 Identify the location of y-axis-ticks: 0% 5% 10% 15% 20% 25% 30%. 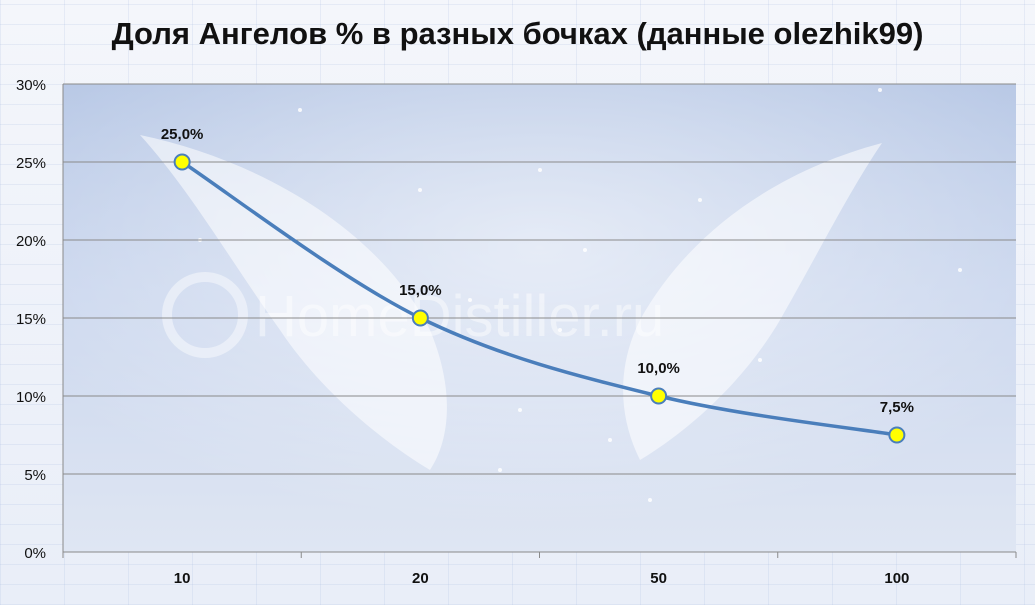
(31, 319).